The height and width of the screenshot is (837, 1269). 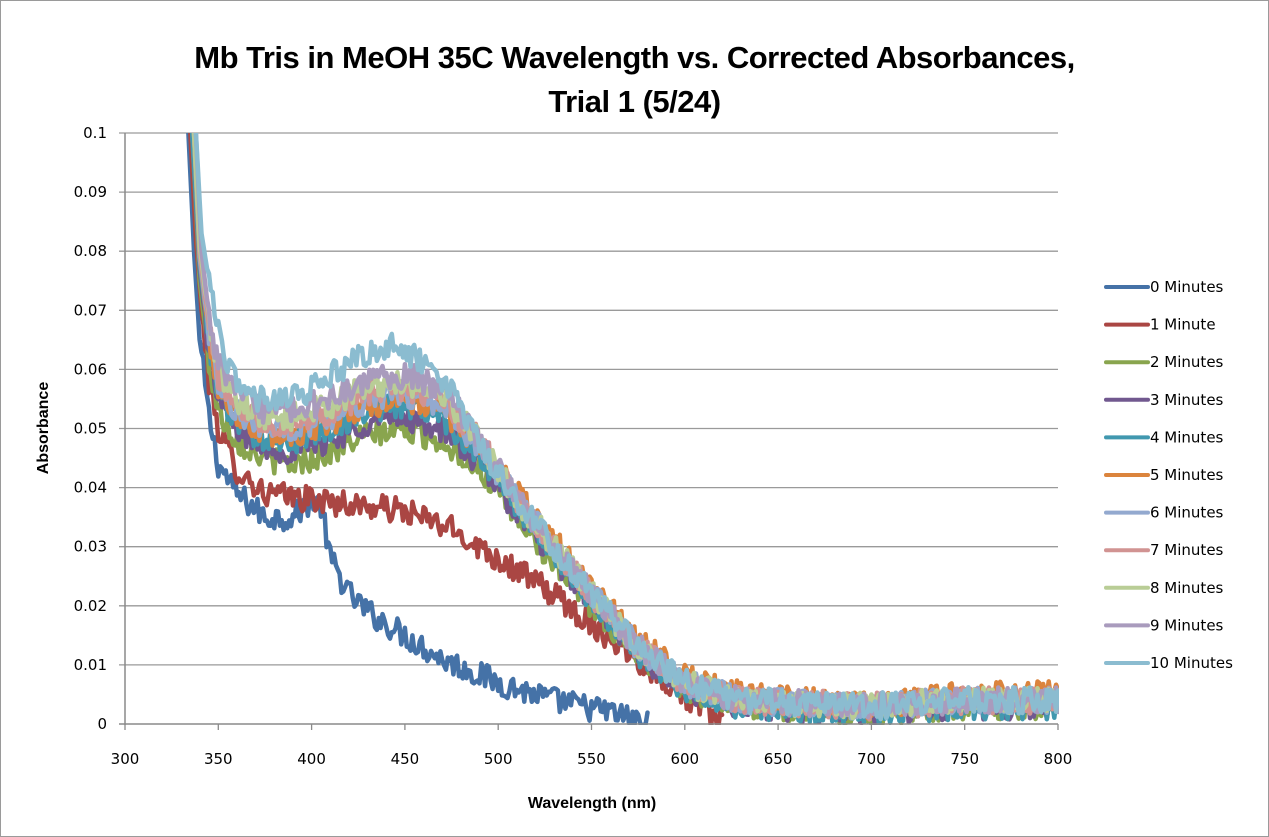 What do you see at coordinates (871, 759) in the screenshot?
I see `x-tick-label: 700` at bounding box center [871, 759].